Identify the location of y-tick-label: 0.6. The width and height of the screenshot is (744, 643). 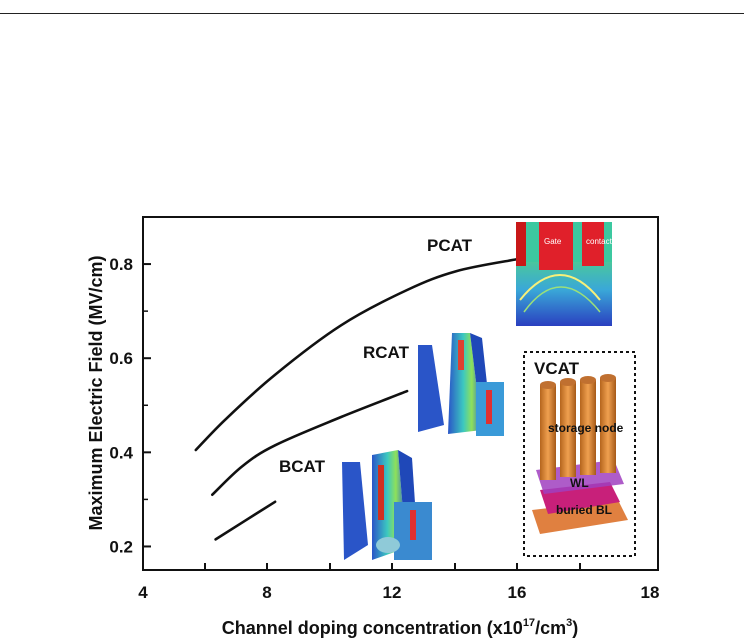
(121, 358).